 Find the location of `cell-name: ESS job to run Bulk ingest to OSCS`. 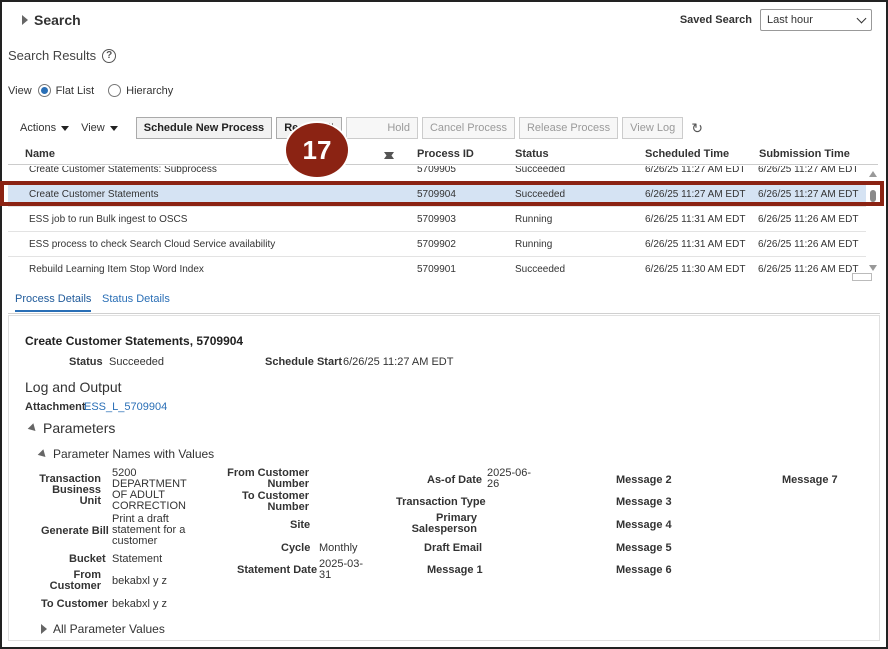

cell-name: ESS job to run Bulk ingest to OSCS is located at coordinates (108, 219).